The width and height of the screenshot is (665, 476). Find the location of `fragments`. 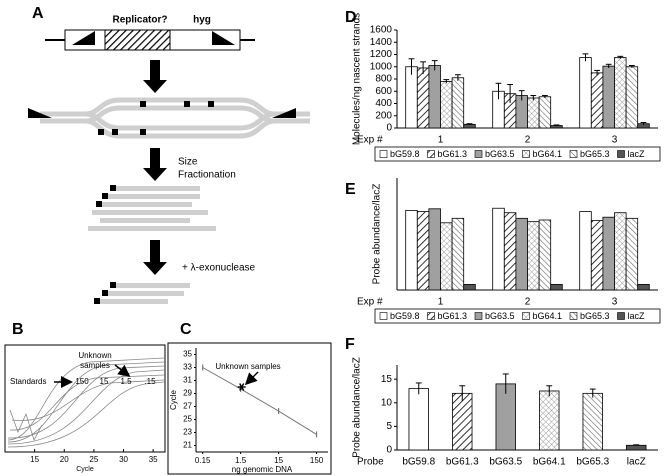

fragments is located at coordinates (142, 293).